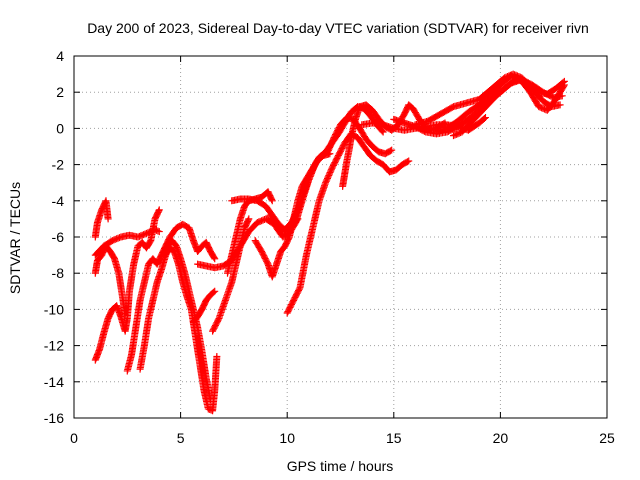 This screenshot has width=640, height=480. Describe the element at coordinates (501, 438) in the screenshot. I see `x-tick-label: 20` at that location.